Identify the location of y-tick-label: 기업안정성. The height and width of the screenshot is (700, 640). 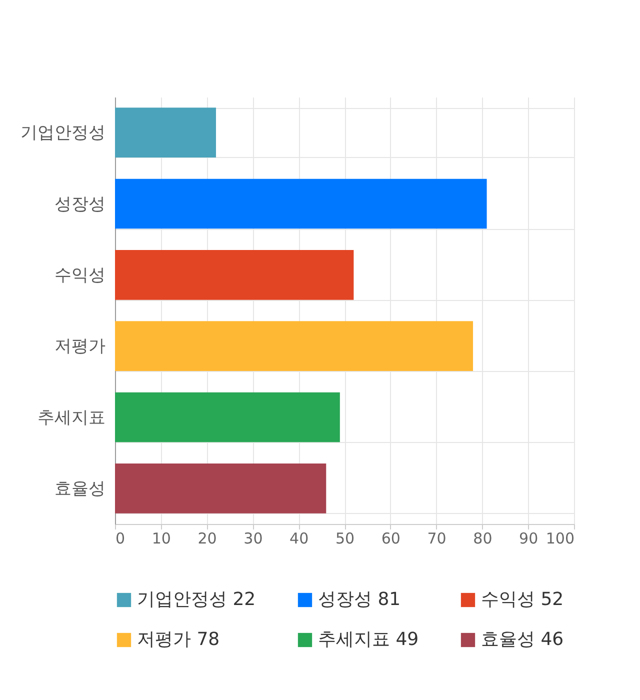
(63, 133).